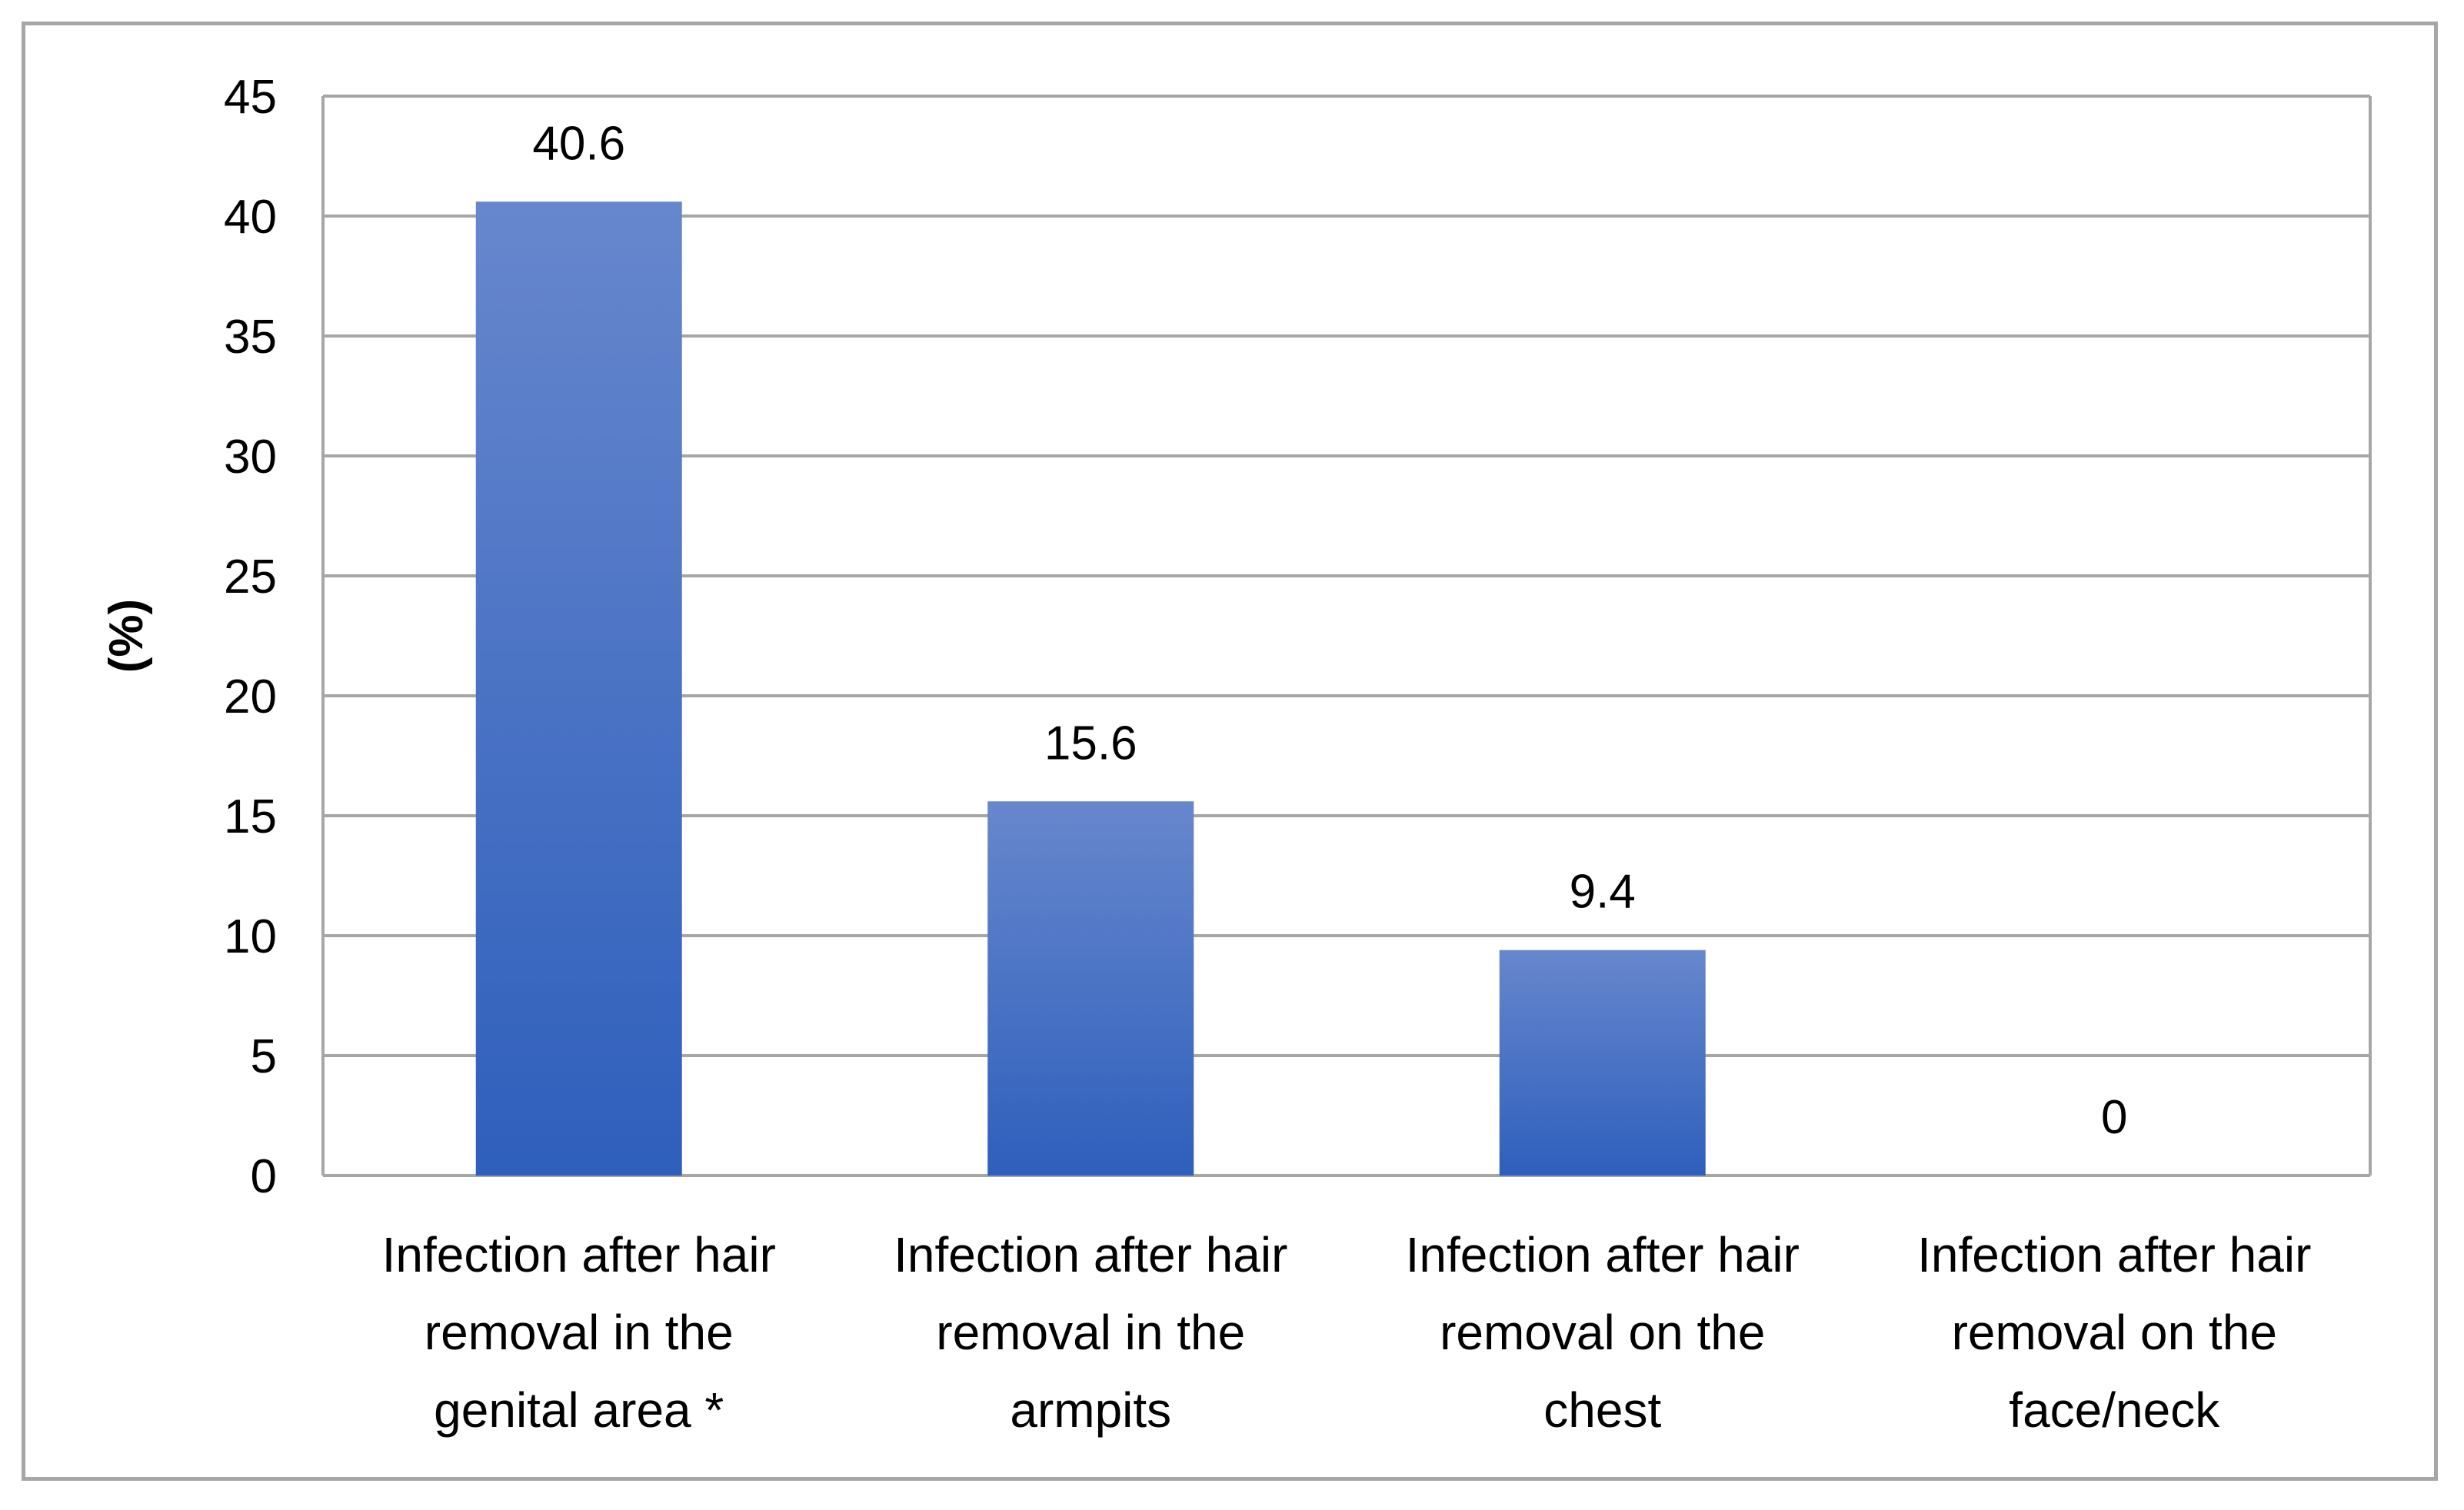 The image size is (2464, 1510). I want to click on x-category-label-line: genital area *, so click(579, 1410).